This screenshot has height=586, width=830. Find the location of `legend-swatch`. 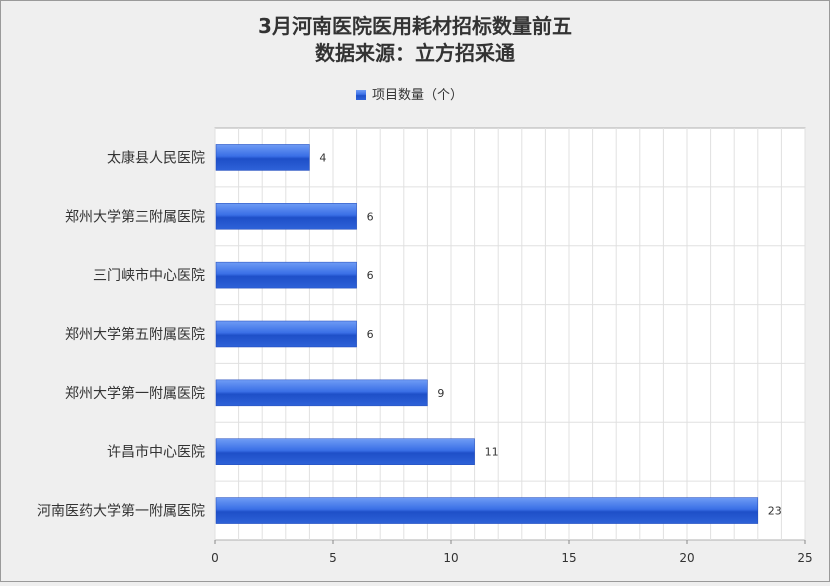

legend-swatch is located at coordinates (361, 95).